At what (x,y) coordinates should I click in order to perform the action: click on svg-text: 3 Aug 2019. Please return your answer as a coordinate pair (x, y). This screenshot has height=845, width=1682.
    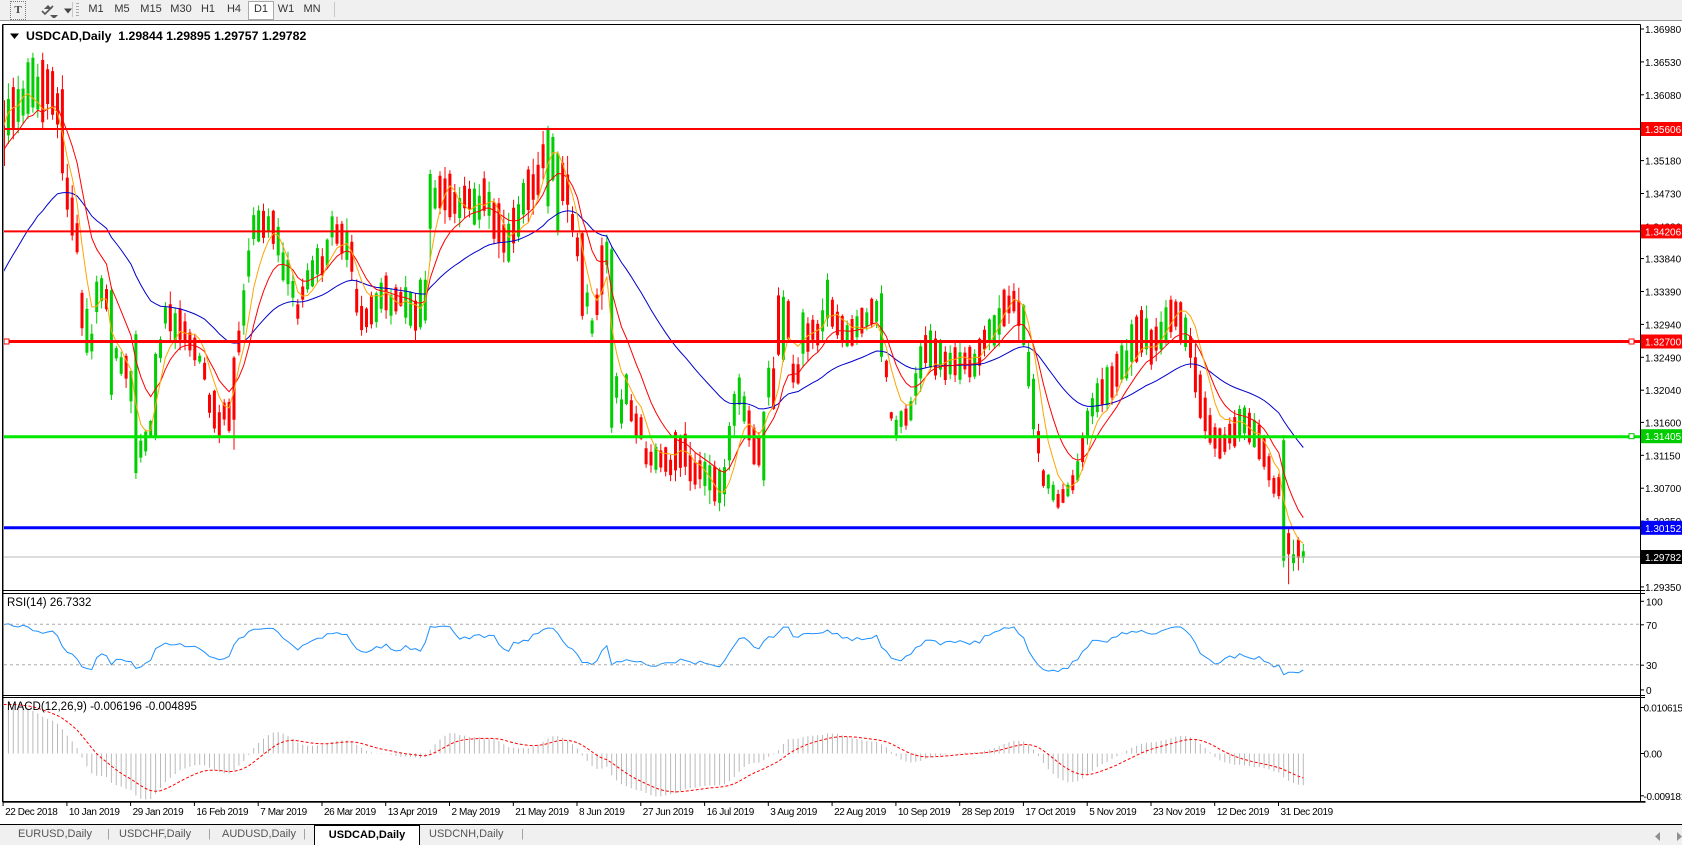
    Looking at the image, I should click on (793, 812).